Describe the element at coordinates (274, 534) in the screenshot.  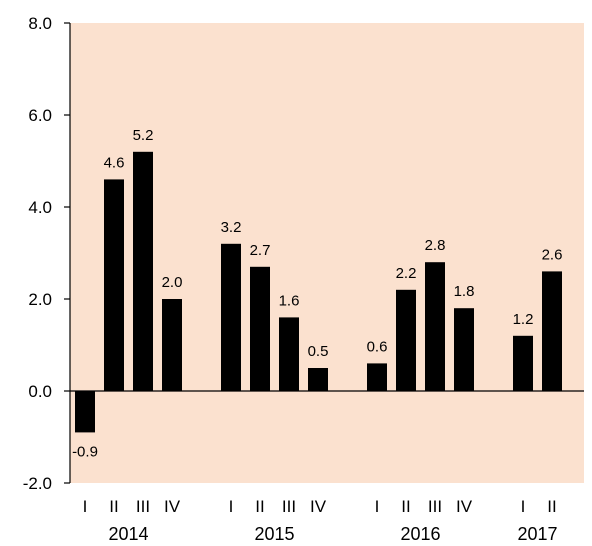
I see `year-label: 2015` at that location.